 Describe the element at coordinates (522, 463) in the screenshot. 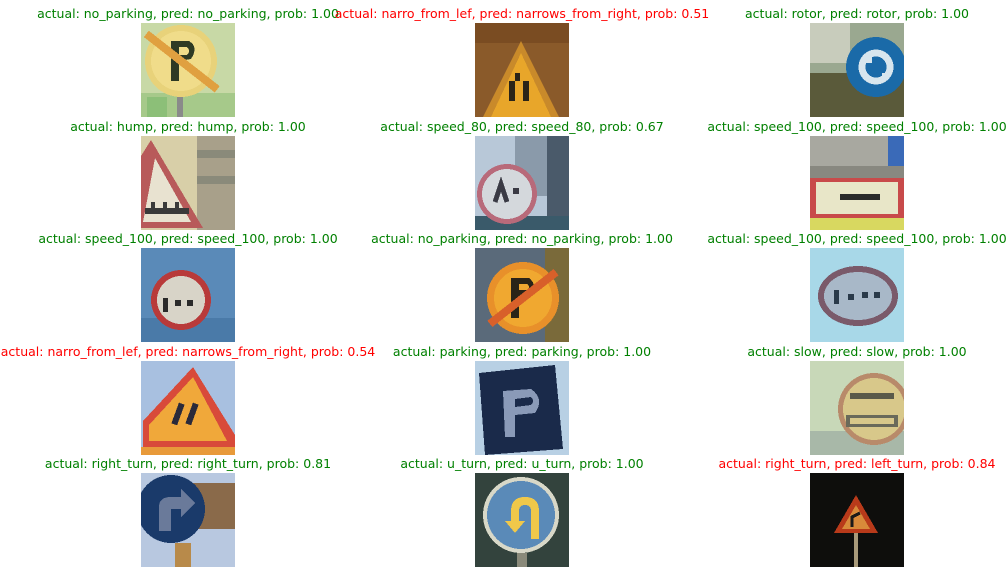

I see `prediction-caption: actual: u_turn, pred: u_turn, prob: 1.00` at that location.